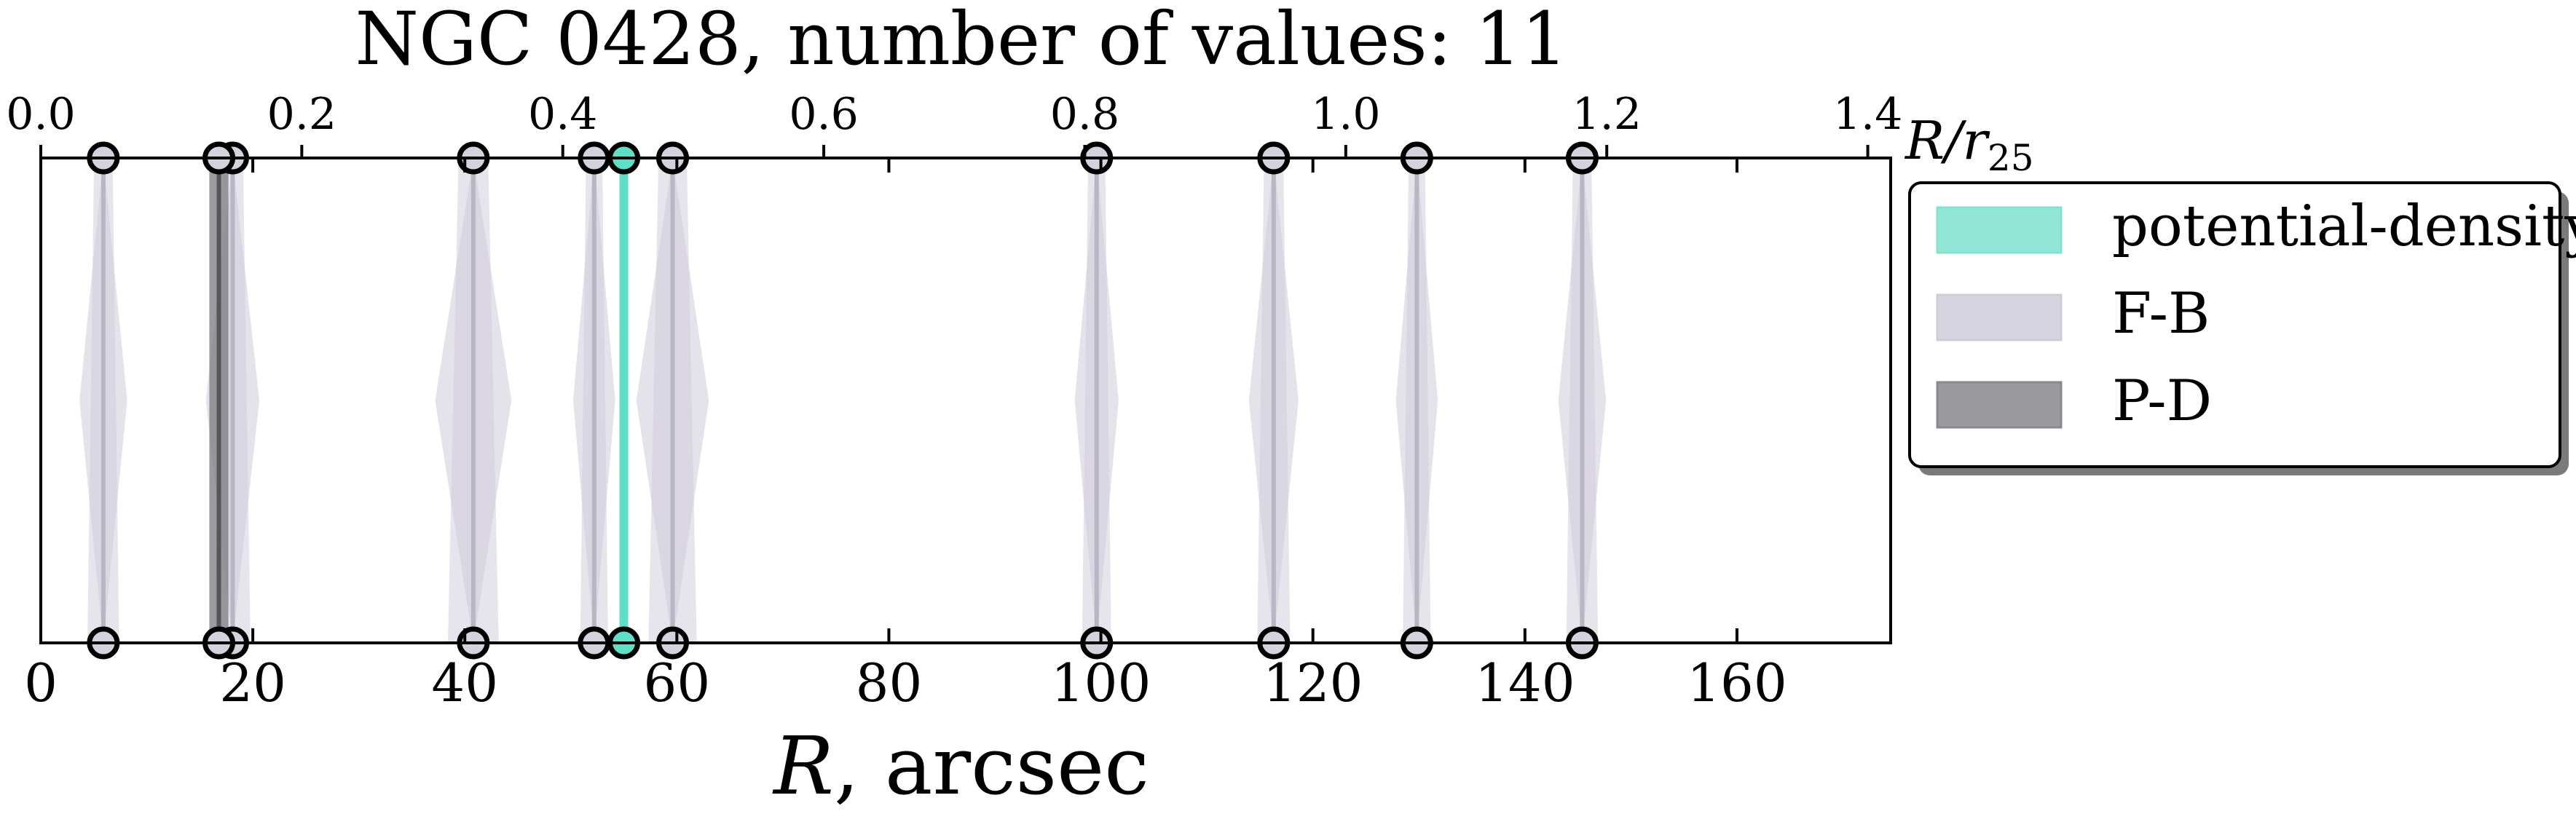 The image size is (2576, 830). What do you see at coordinates (41, 683) in the screenshot?
I see `x-tick-label-bottom-0: 0` at bounding box center [41, 683].